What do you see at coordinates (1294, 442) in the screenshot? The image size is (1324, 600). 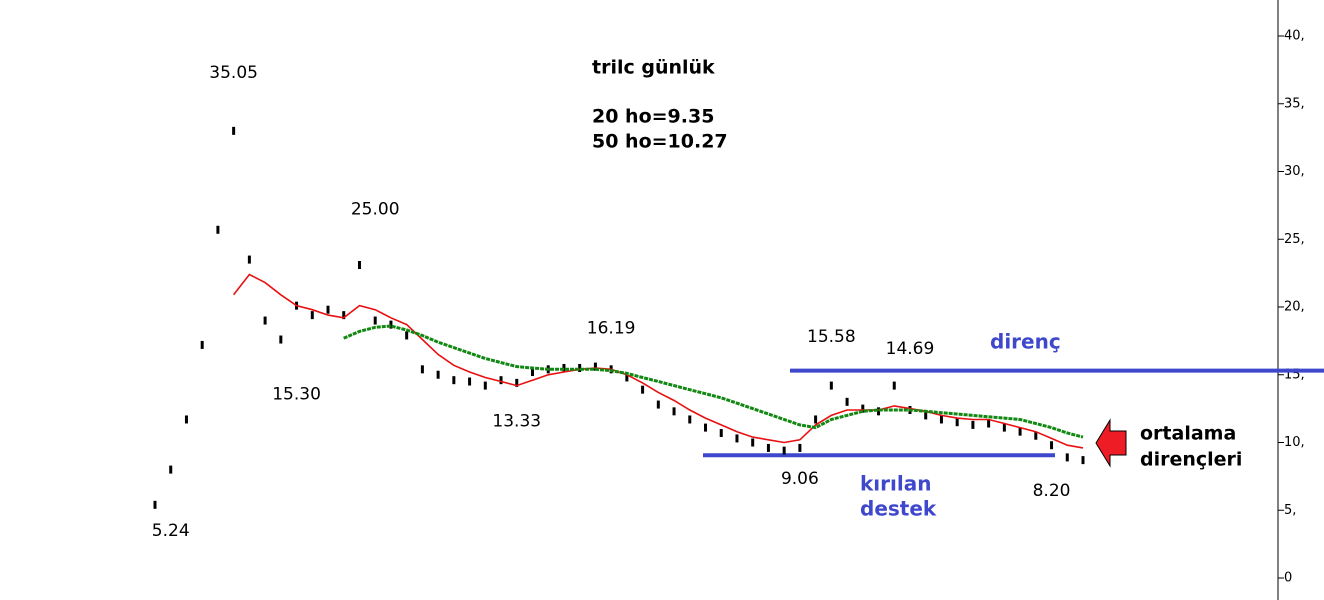 I see `y-tick-label: 10,` at bounding box center [1294, 442].